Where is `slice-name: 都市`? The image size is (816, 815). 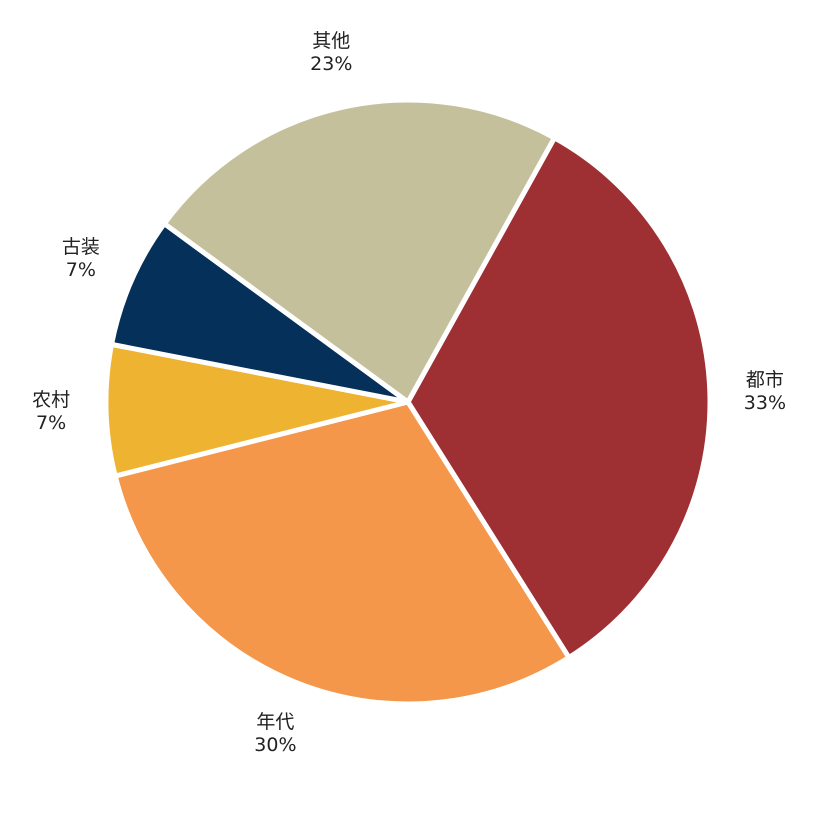 slice-name: 都市 is located at coordinates (764, 380).